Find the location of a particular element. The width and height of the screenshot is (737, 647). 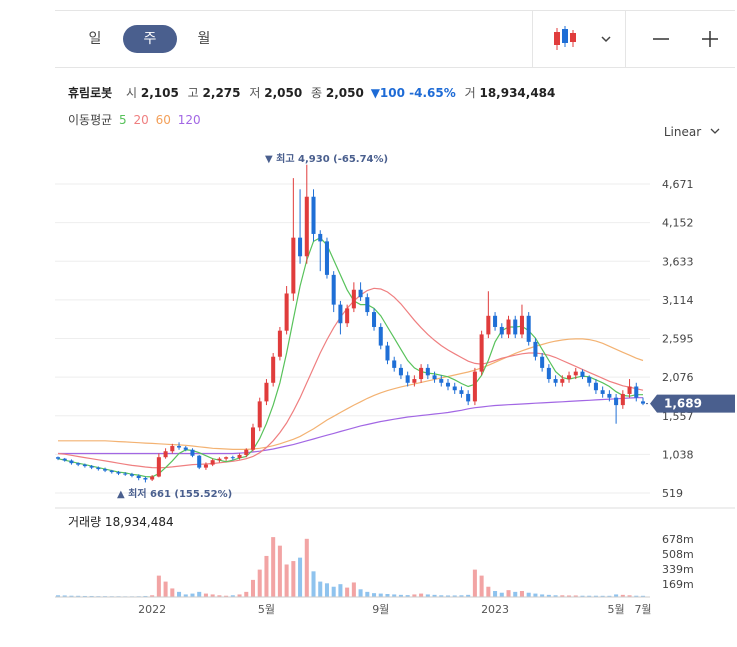

chart-toolbar: 일 주 월 is located at coordinates (395, 39).